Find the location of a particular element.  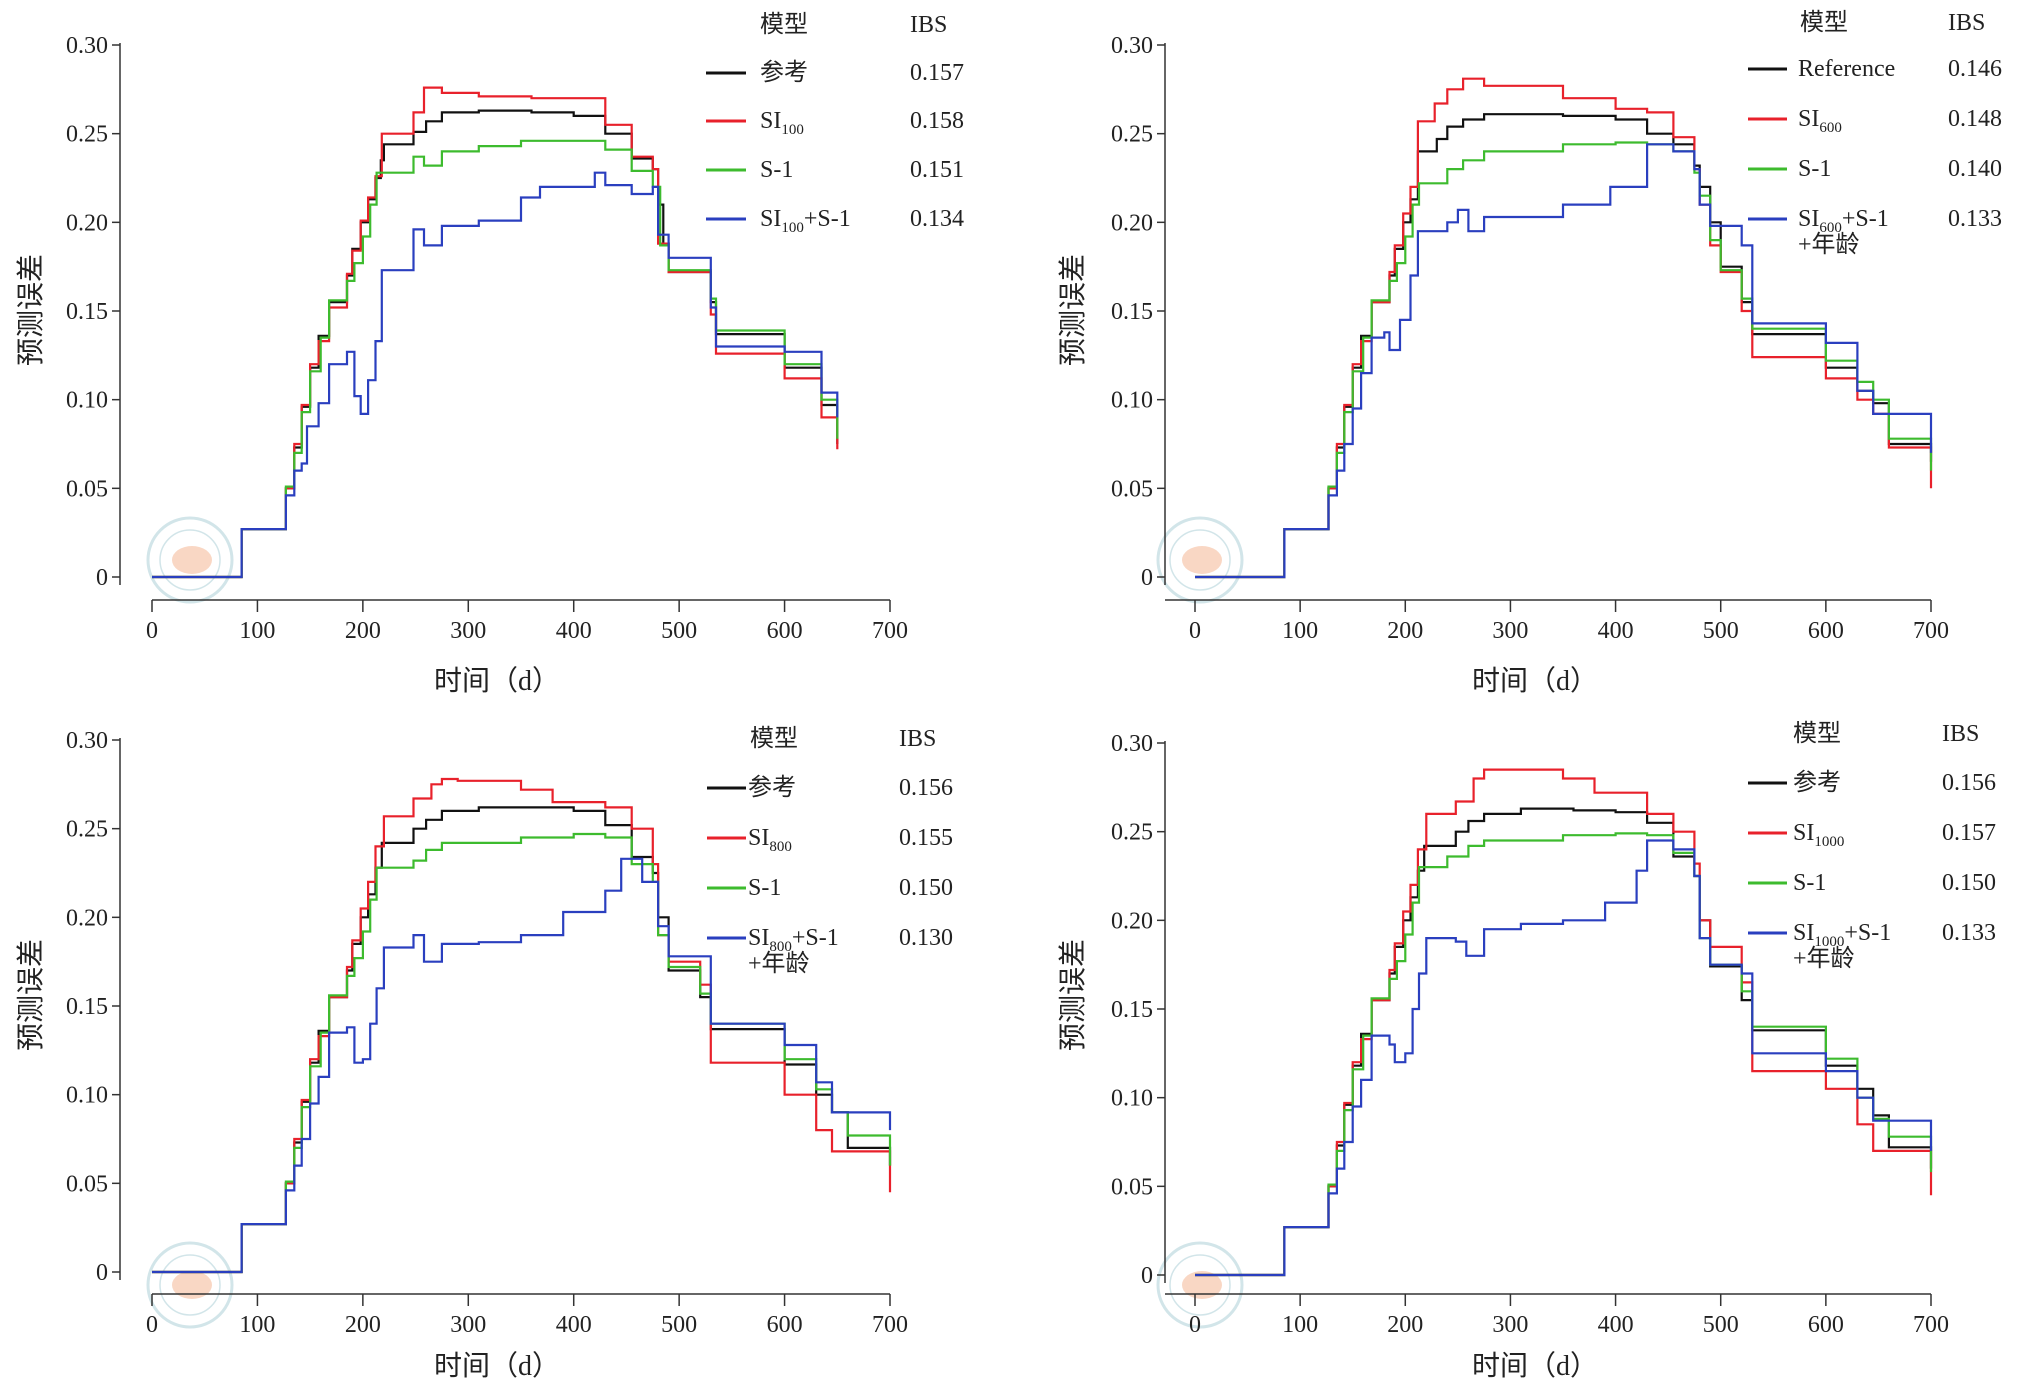

legend-label: SI800+S-1 is located at coordinates (793, 940).